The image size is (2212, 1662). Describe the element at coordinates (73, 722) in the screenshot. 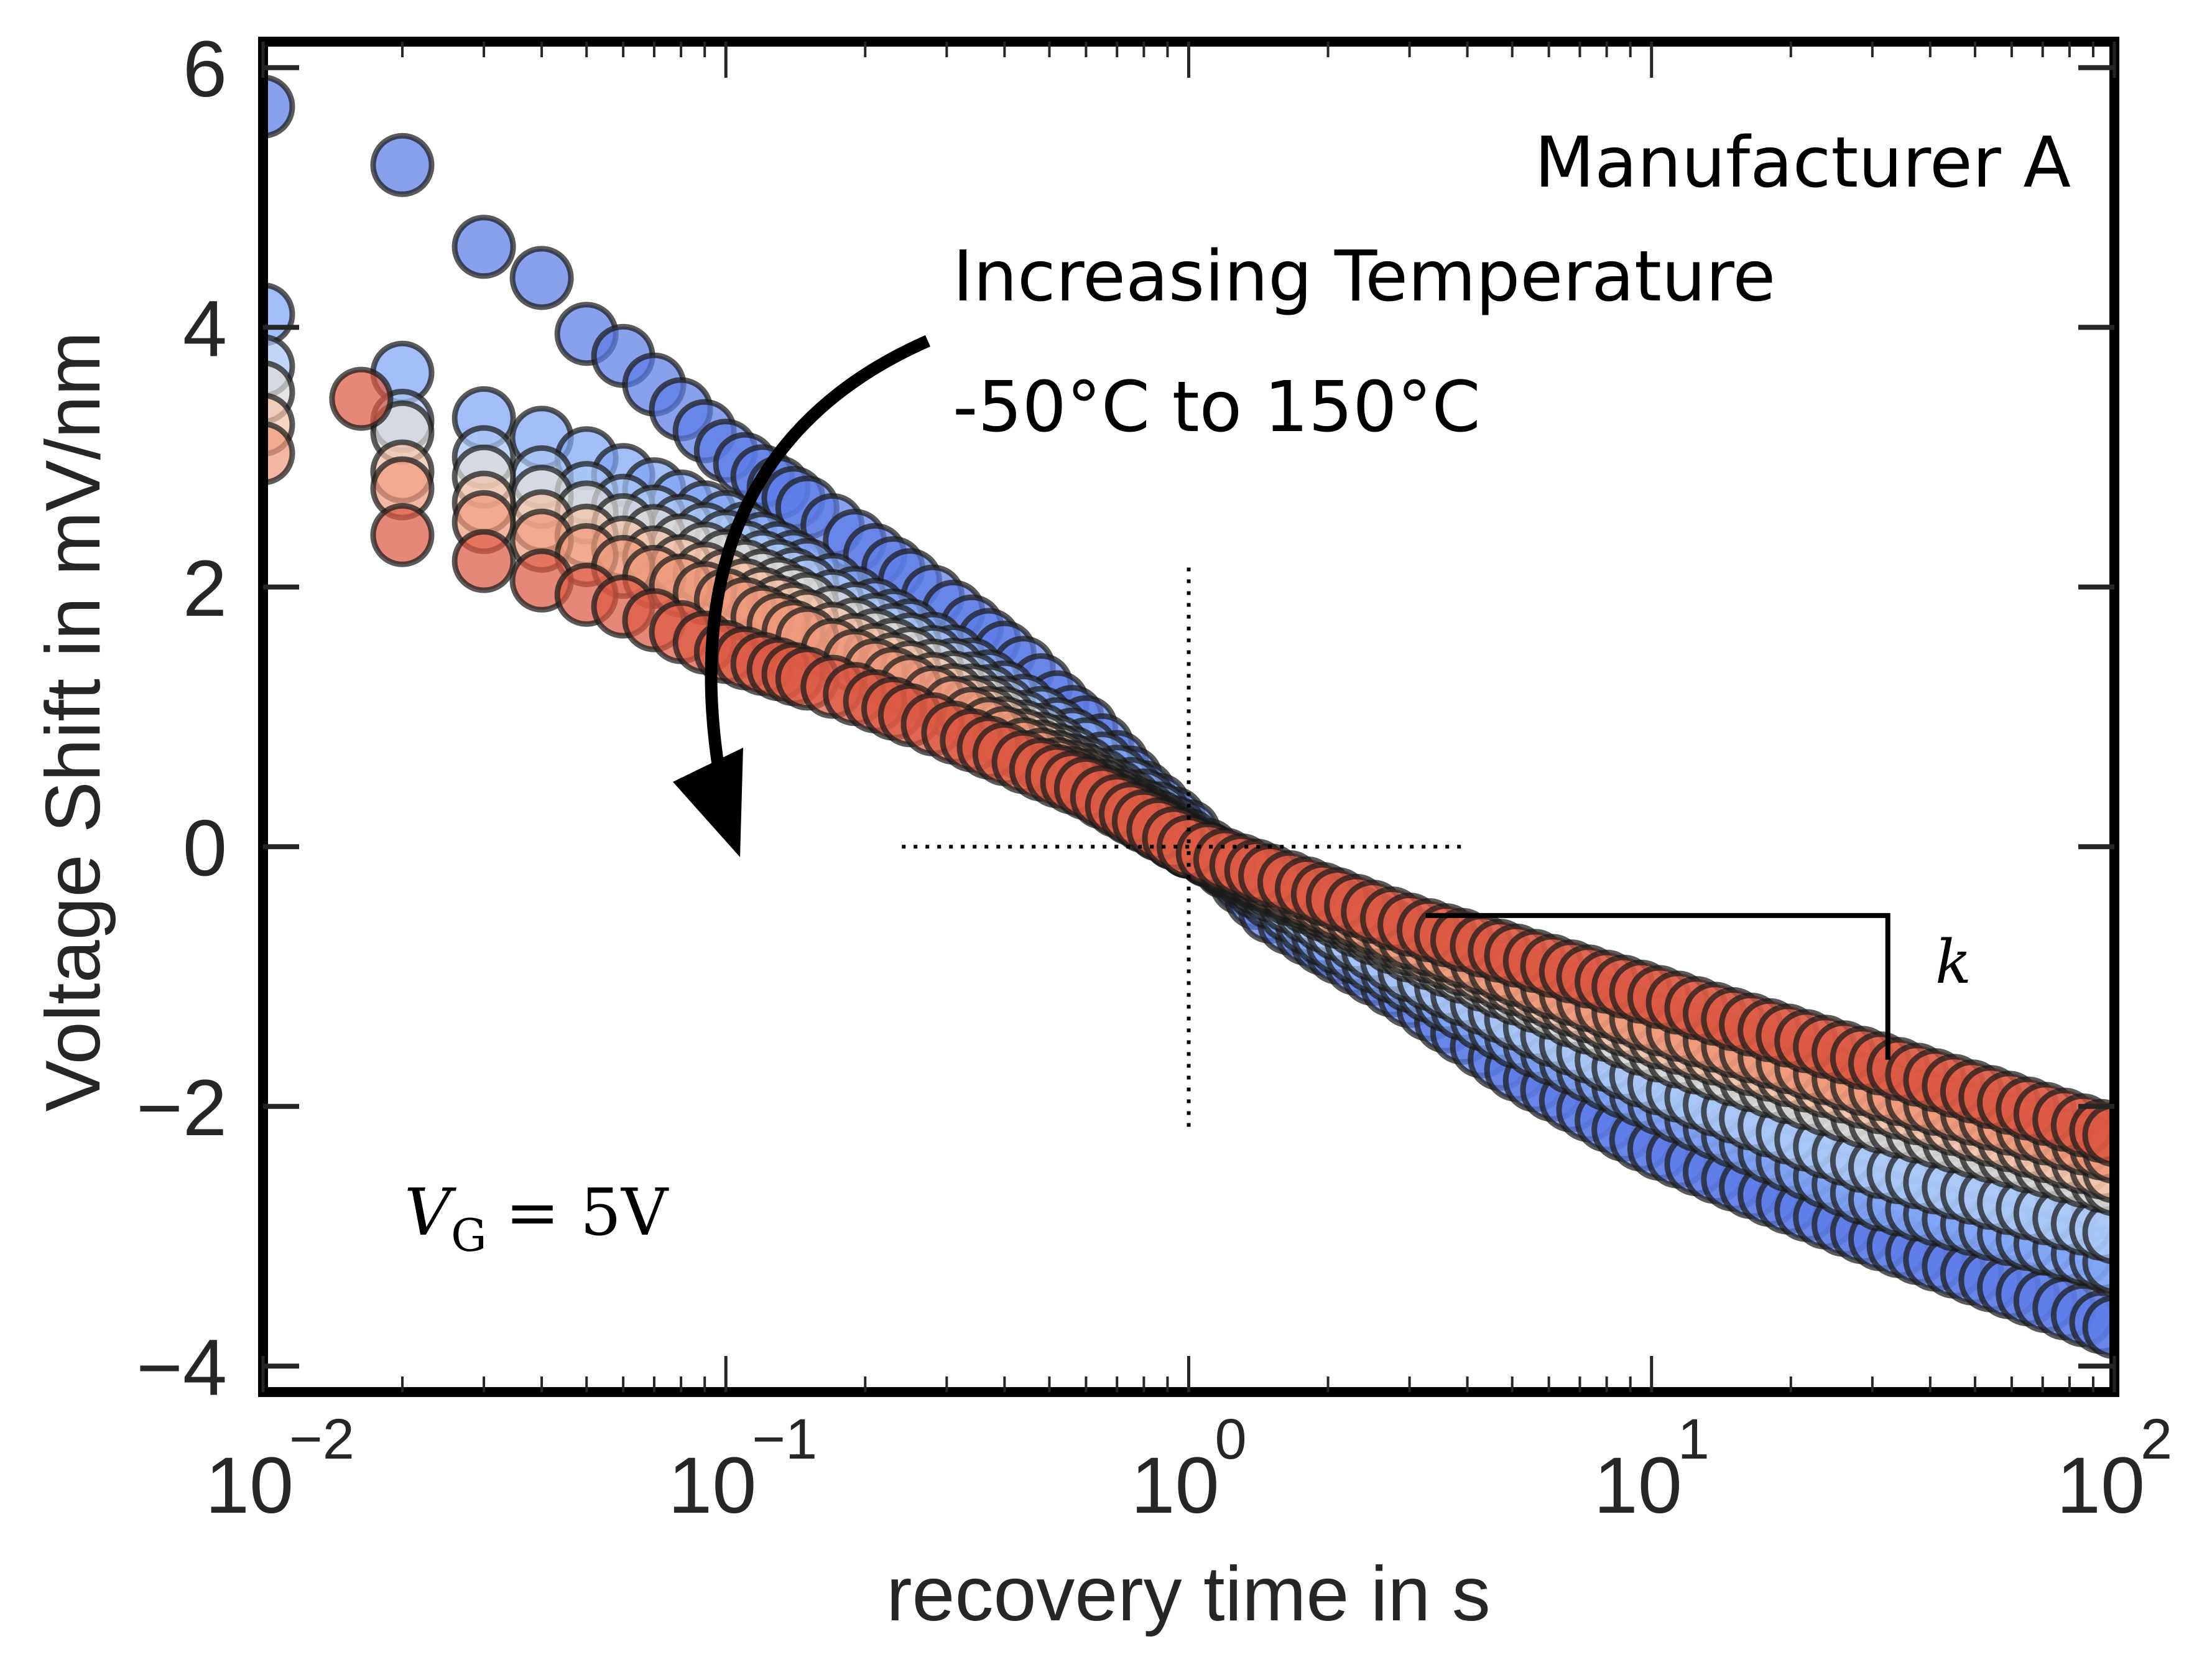

I see `y-axis-title: Voltage Shift in mV/nm` at that location.